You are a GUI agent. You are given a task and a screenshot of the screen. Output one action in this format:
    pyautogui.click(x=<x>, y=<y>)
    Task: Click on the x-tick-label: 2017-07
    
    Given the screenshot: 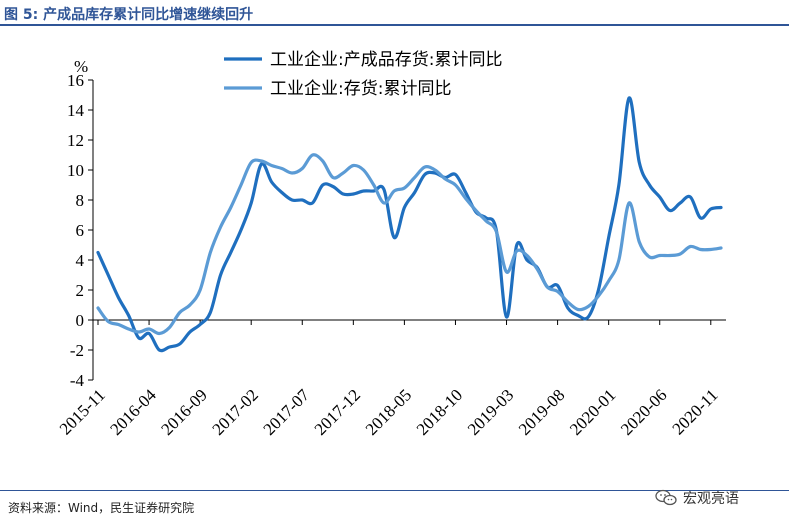 What is the action you would take?
    pyautogui.click(x=287, y=412)
    